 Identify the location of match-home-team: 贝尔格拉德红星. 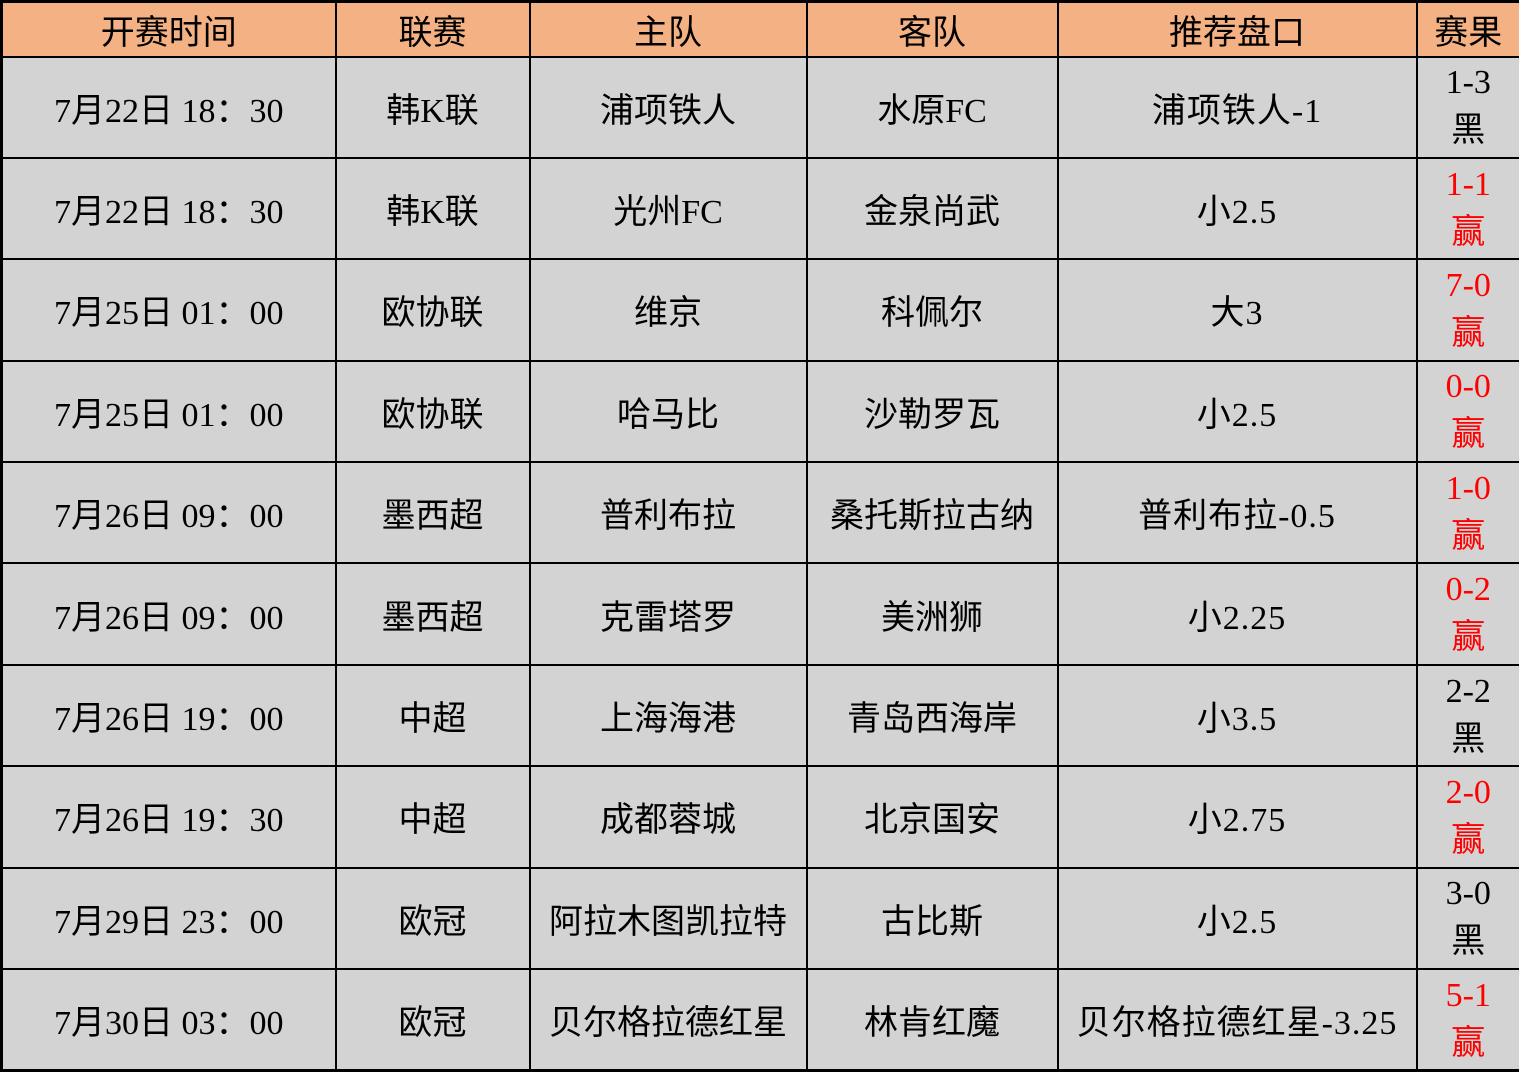
(668, 1020).